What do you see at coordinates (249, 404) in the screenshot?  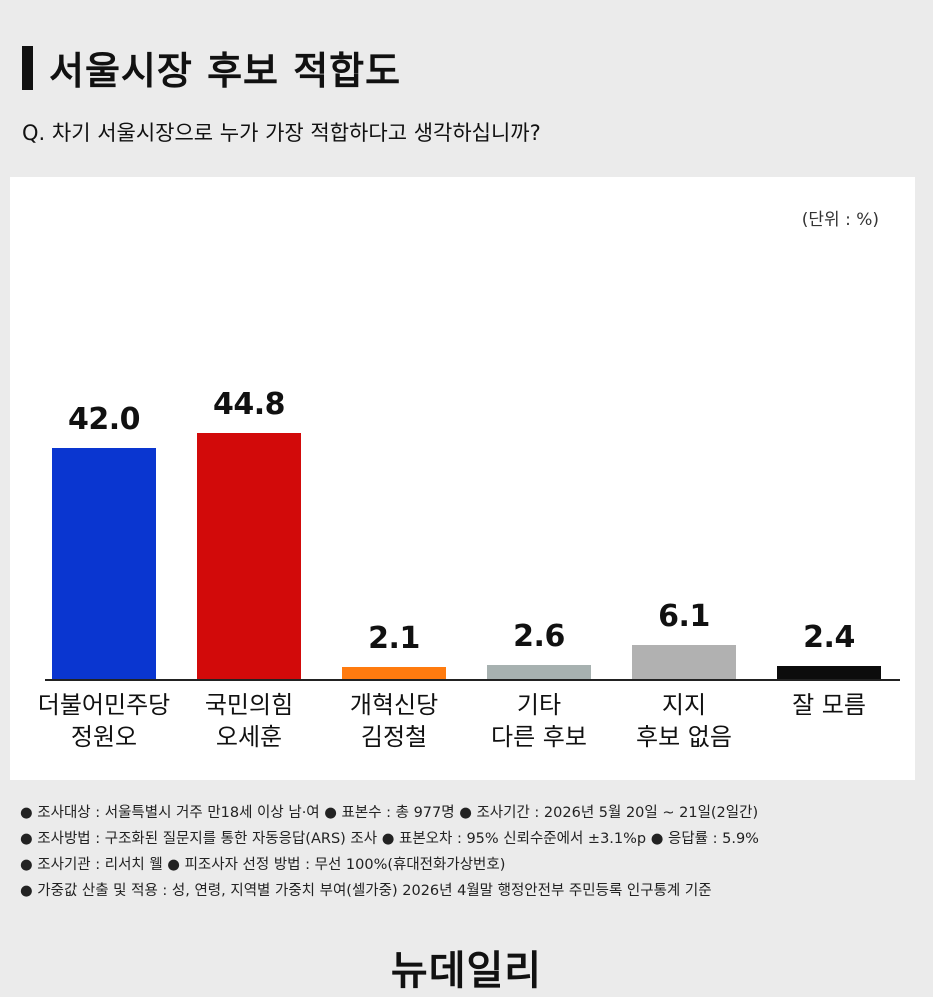 I see `bar-value-label: 44.8` at bounding box center [249, 404].